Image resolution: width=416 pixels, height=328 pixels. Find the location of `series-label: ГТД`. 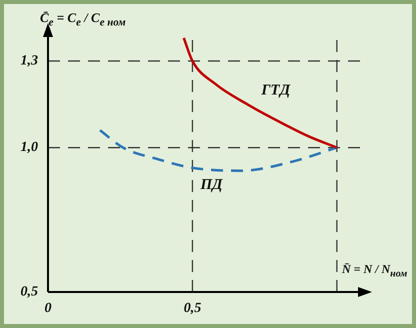

series-label: ГТД is located at coordinates (275, 90).